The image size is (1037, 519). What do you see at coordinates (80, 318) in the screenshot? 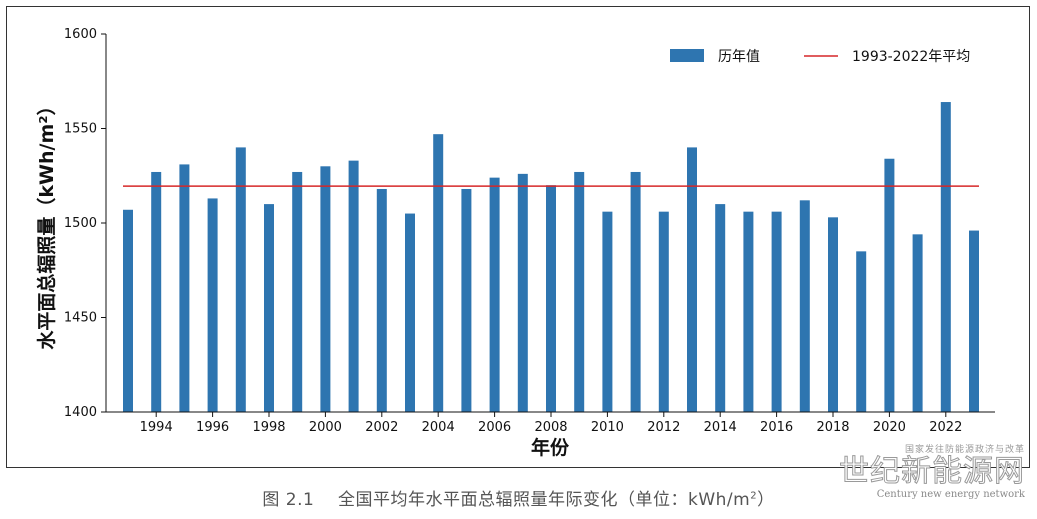
I see `y-tick-label: 1450` at bounding box center [80, 318].